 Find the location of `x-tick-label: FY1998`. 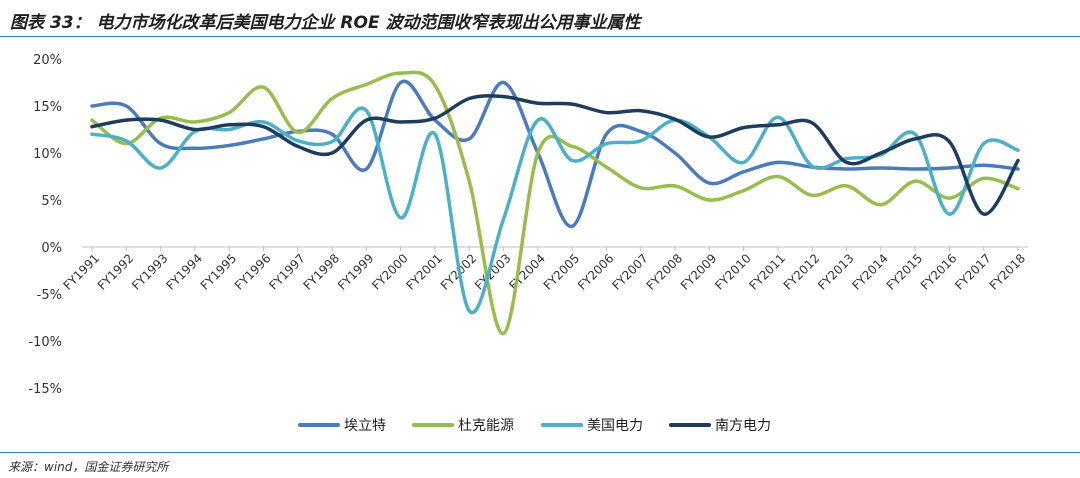

x-tick-label: FY1998 is located at coordinates (322, 272).